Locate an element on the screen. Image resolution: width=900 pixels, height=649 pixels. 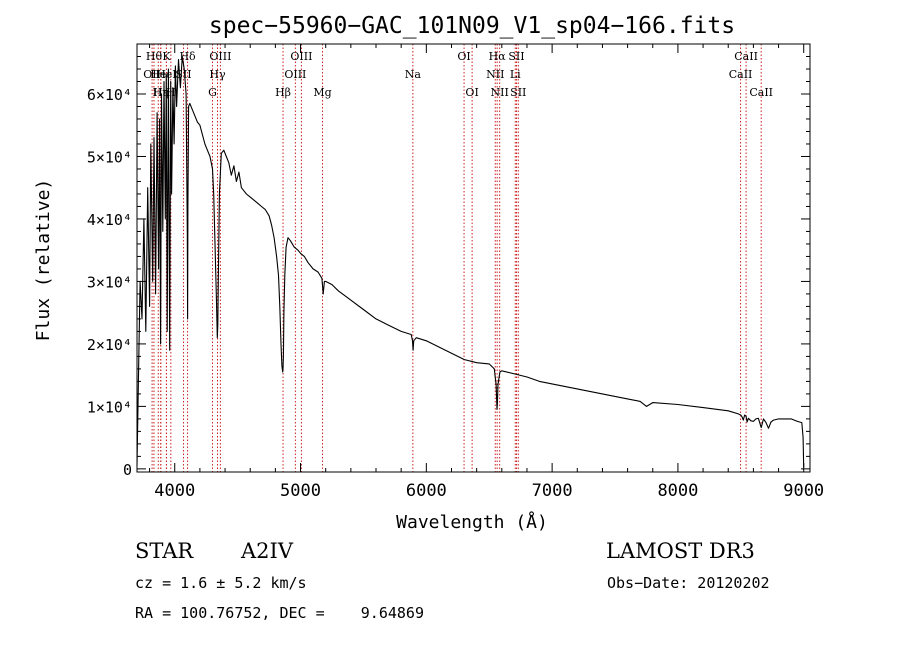
object-class: STAR is located at coordinates (164, 551).